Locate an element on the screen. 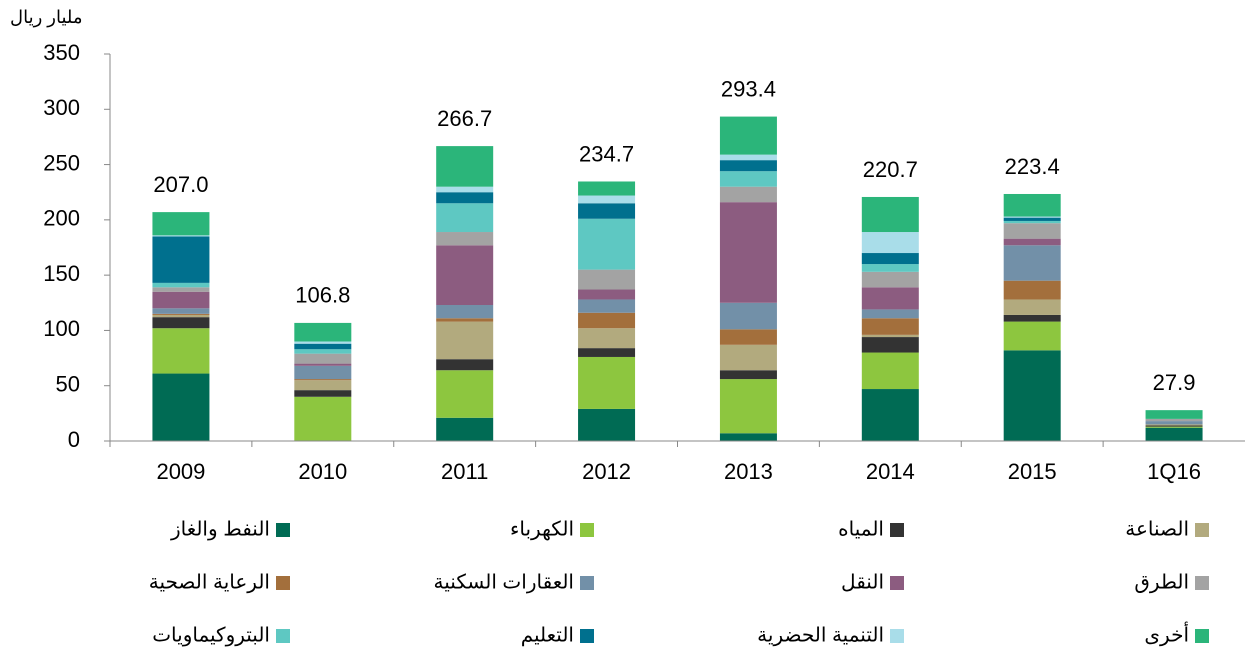 The height and width of the screenshot is (653, 1254). total-label: 220.7 is located at coordinates (890, 169).